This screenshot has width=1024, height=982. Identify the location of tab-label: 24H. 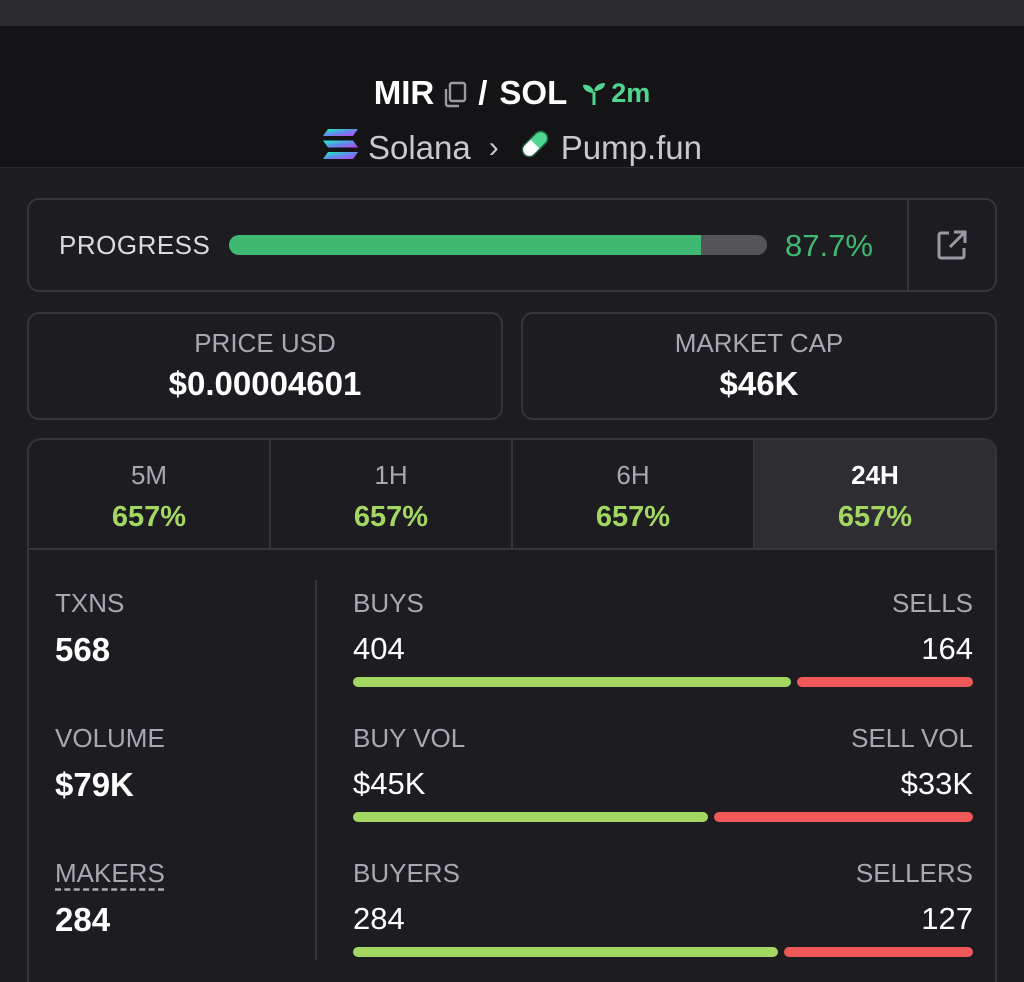
(875, 475).